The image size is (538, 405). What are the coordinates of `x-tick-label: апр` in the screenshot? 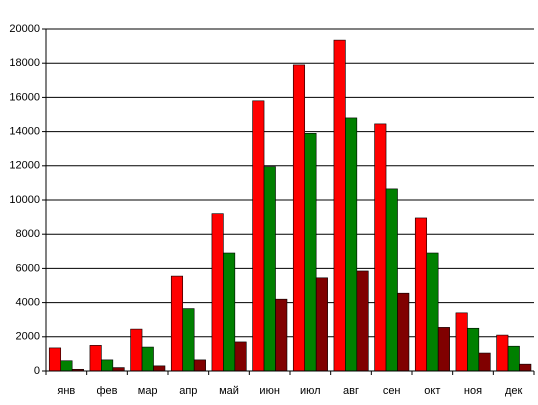 It's located at (188, 391).